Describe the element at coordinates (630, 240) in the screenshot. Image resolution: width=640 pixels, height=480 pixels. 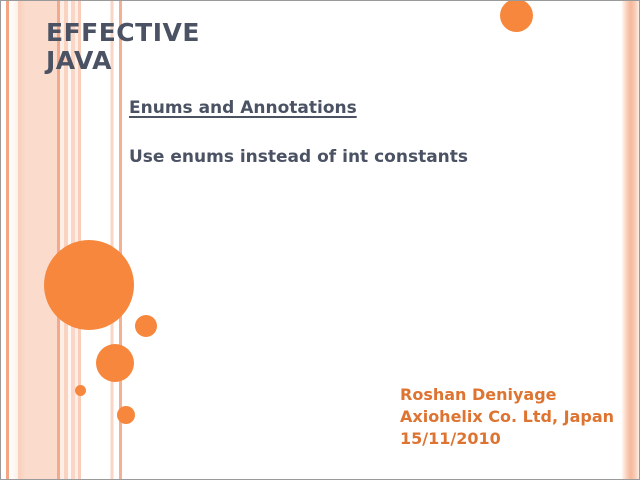
I see `right-stripe-decor` at that location.